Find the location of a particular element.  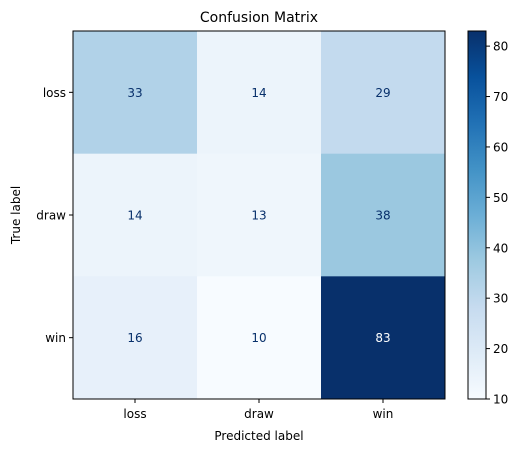

colorbar-tick-label: 60 is located at coordinates (500, 147).